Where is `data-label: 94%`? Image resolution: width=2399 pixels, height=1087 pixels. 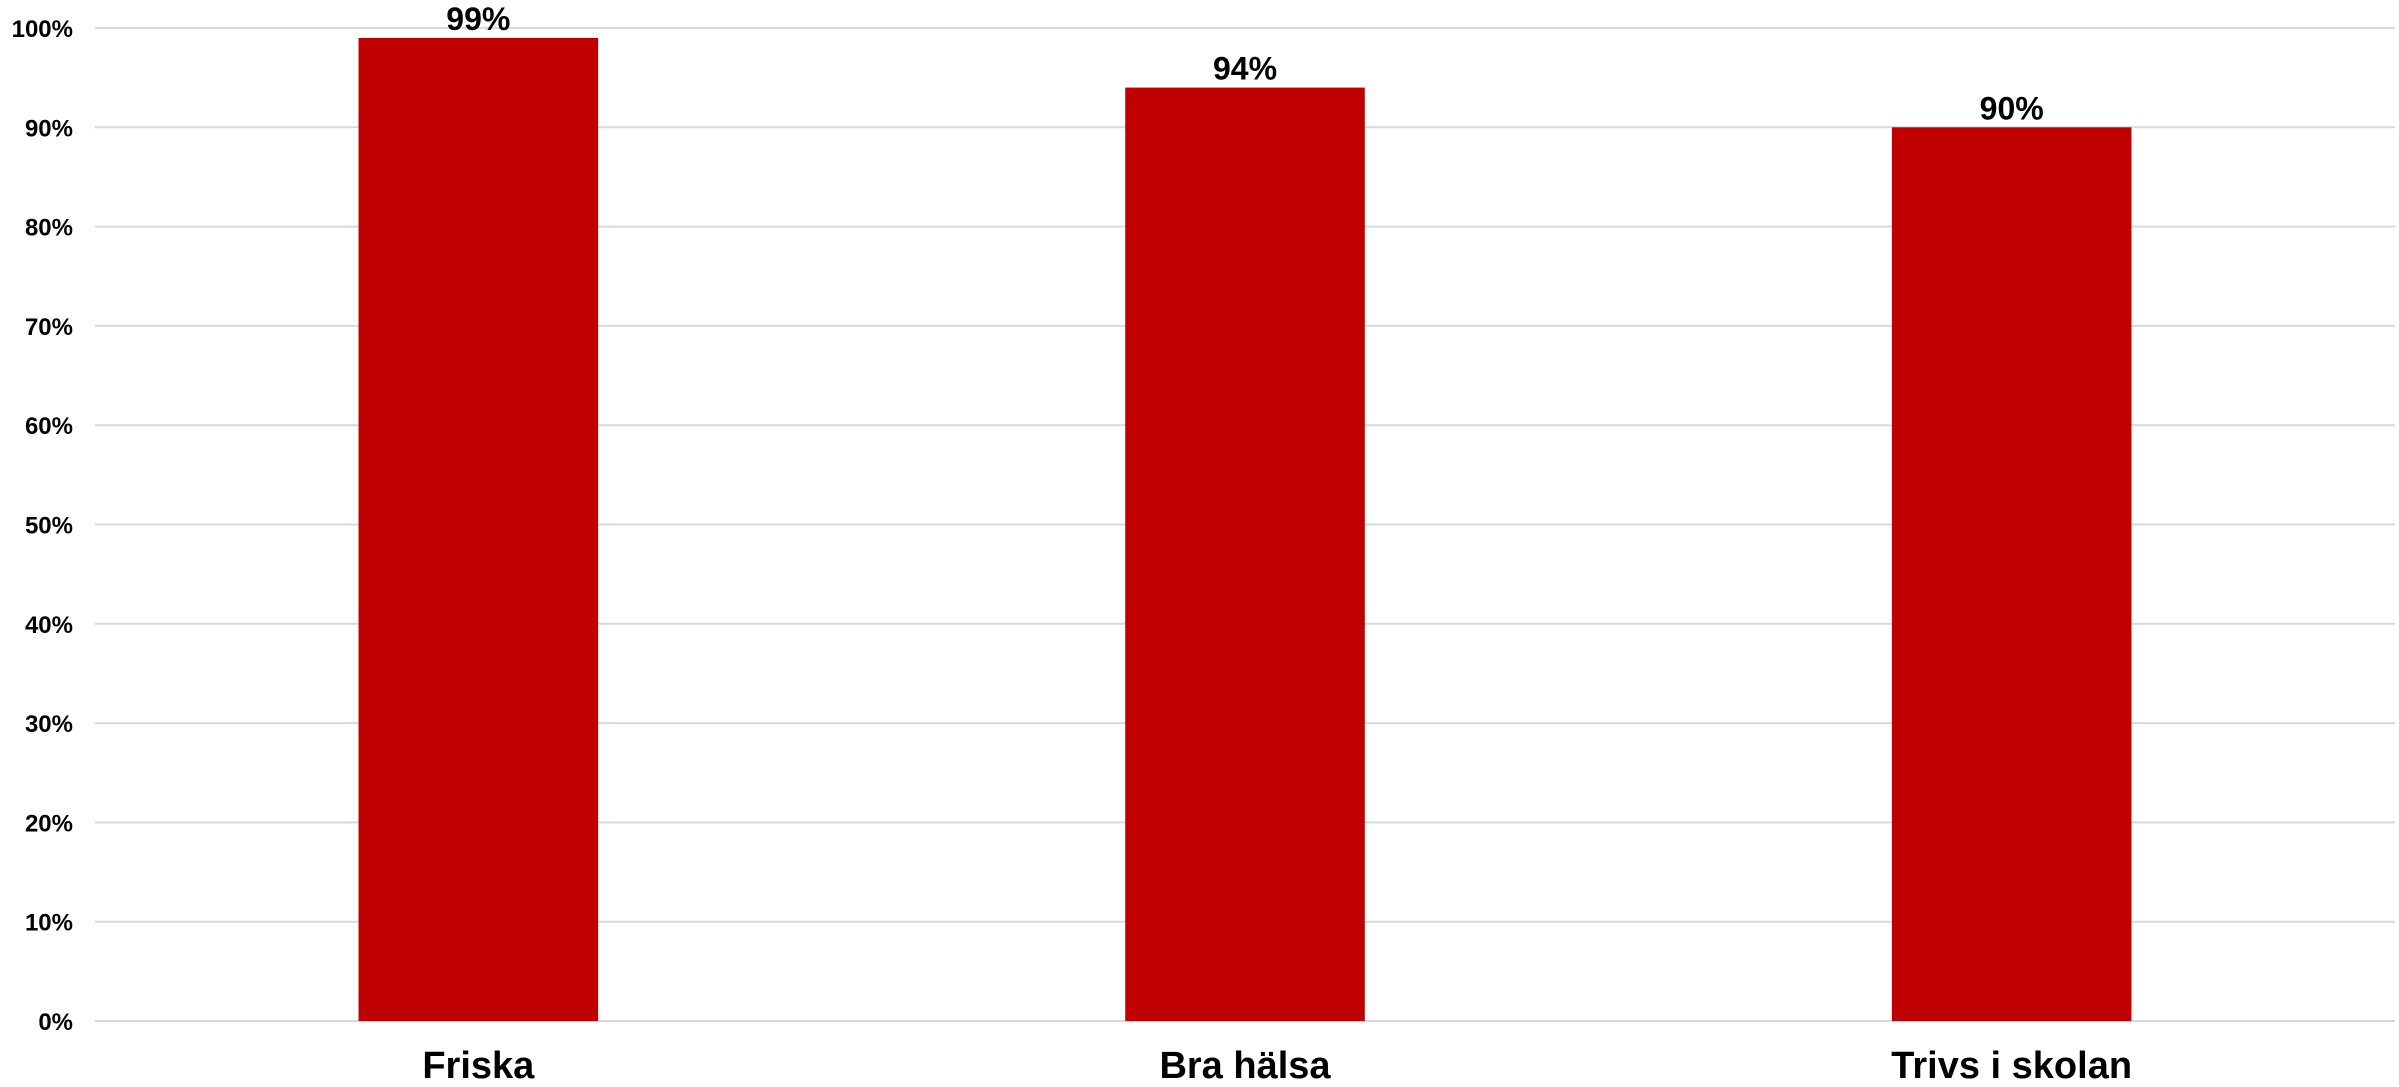
data-label: 94% is located at coordinates (1245, 69).